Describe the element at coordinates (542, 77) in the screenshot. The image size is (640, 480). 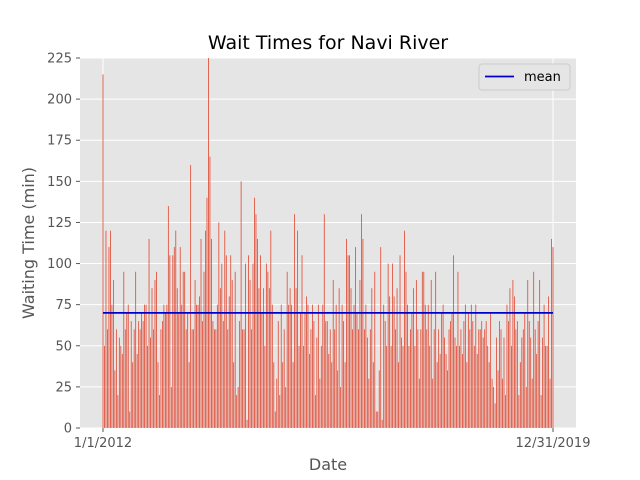
I see `legend-mean-label: mean` at that location.